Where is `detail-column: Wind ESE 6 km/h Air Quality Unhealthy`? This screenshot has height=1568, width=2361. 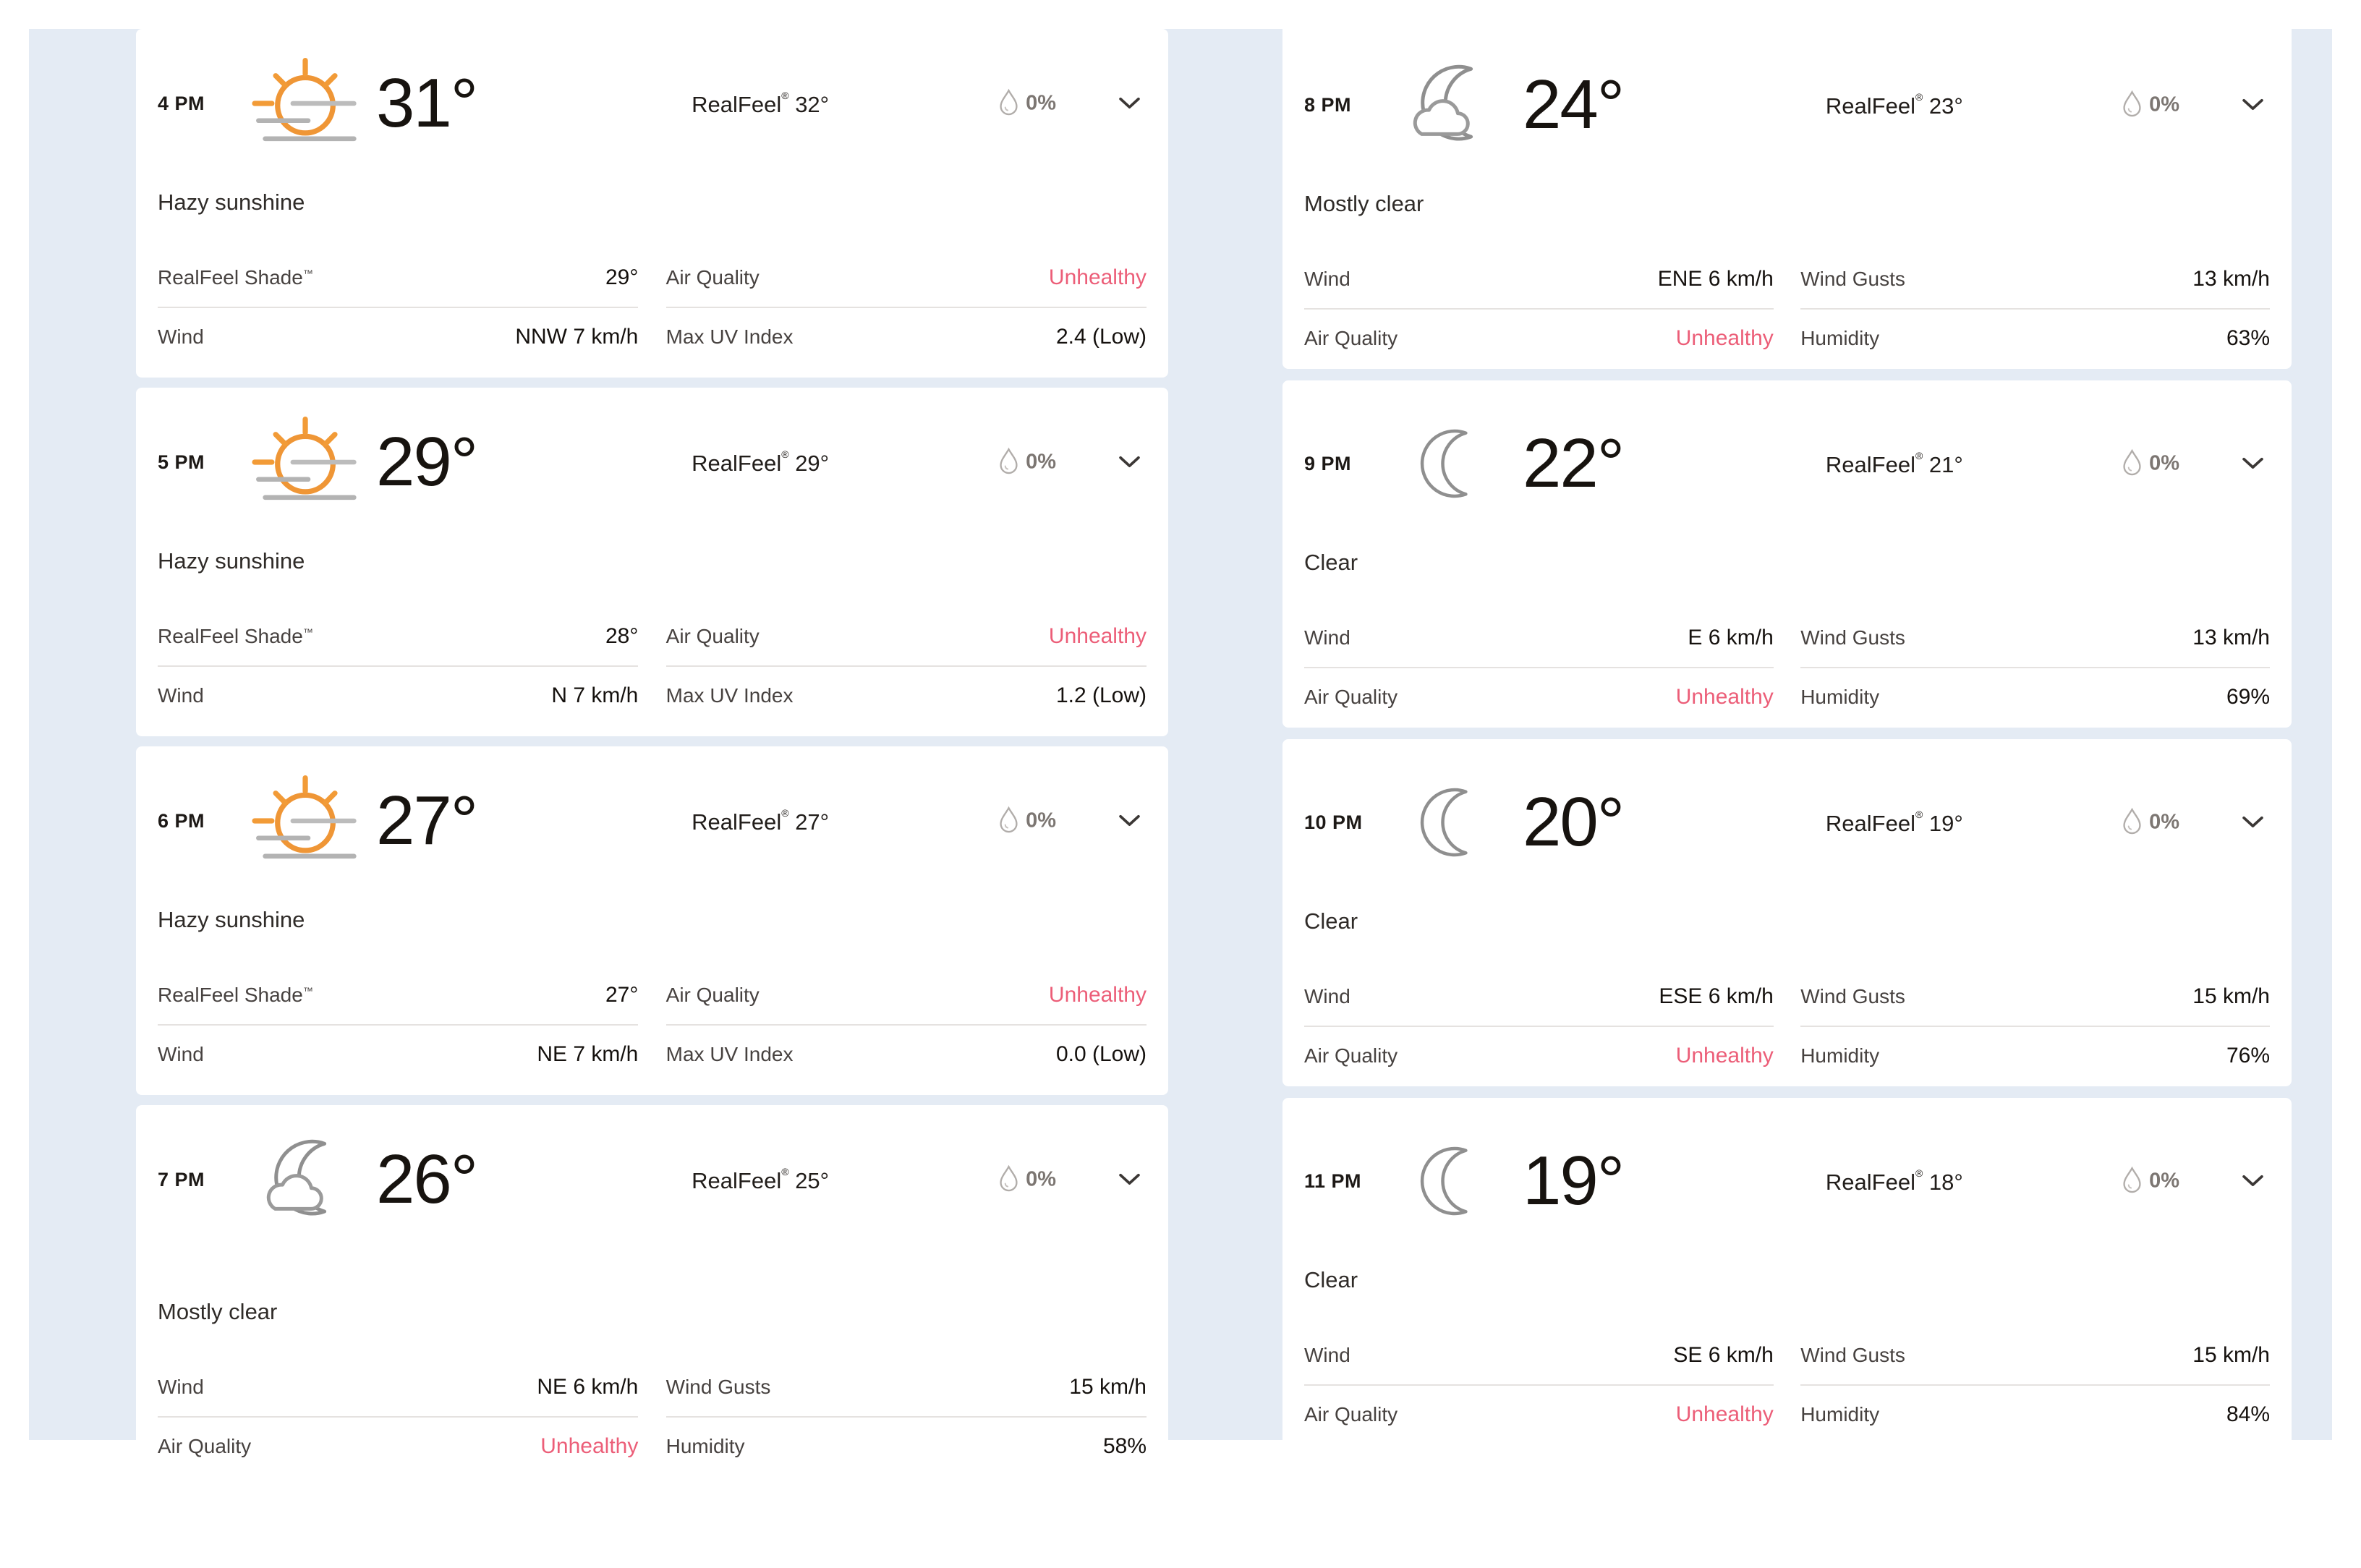
detail-column: Wind ESE 6 km/h Air Quality Unhealthy is located at coordinates (1539, 1026).